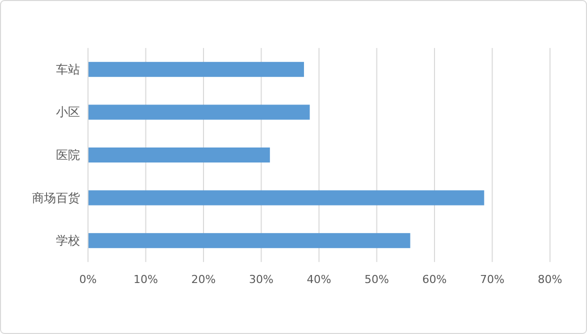 The image size is (587, 334). Describe the element at coordinates (203, 279) in the screenshot. I see `x-tick-label: 20%` at that location.